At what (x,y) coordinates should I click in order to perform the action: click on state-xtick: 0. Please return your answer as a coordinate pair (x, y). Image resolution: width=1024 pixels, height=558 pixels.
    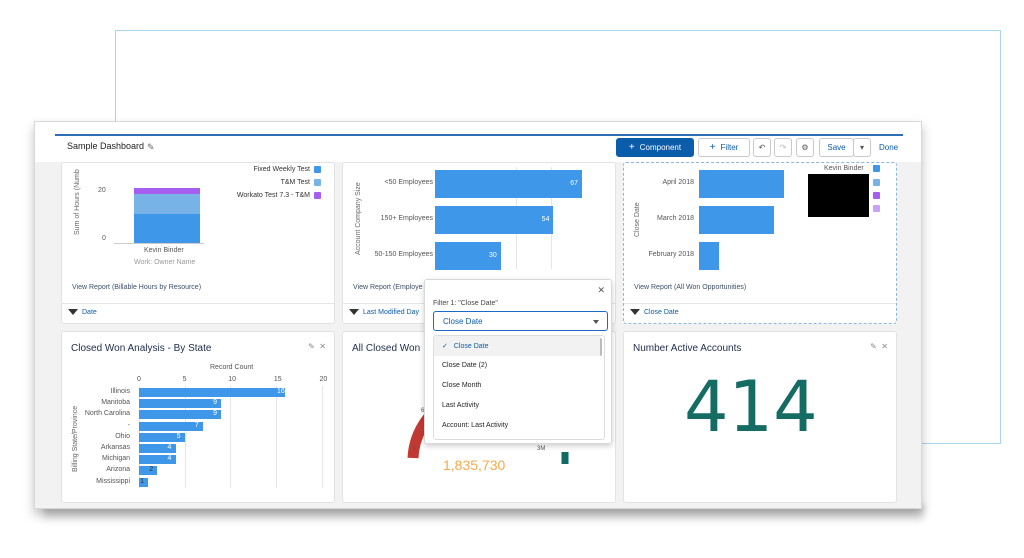
    Looking at the image, I should click on (139, 379).